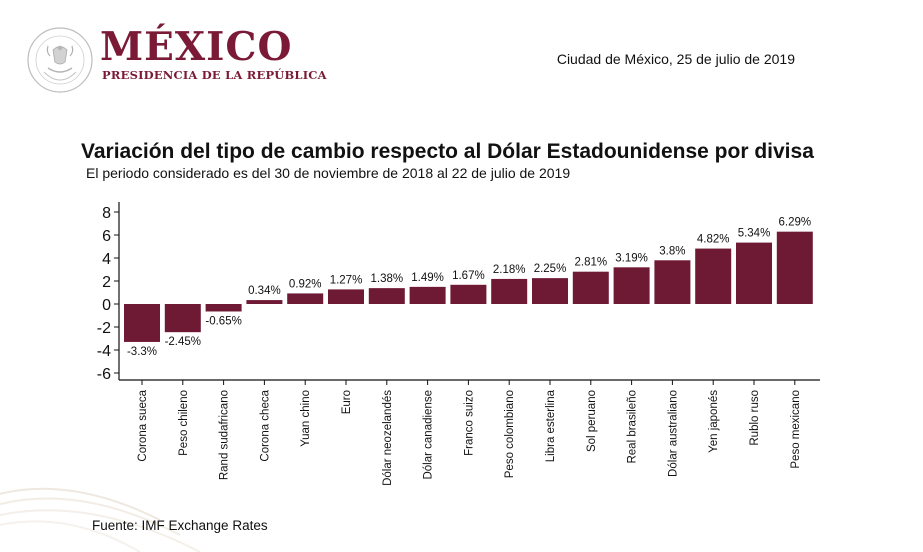 This screenshot has width=923, height=552. I want to click on data-label: -0.65%, so click(223, 321).